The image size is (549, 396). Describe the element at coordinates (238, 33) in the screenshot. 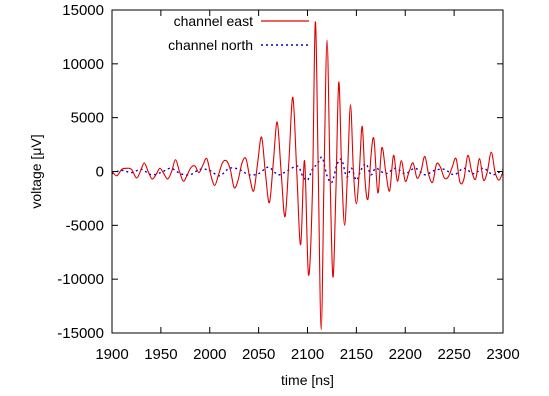

I see `legend: channel east channel north` at that location.